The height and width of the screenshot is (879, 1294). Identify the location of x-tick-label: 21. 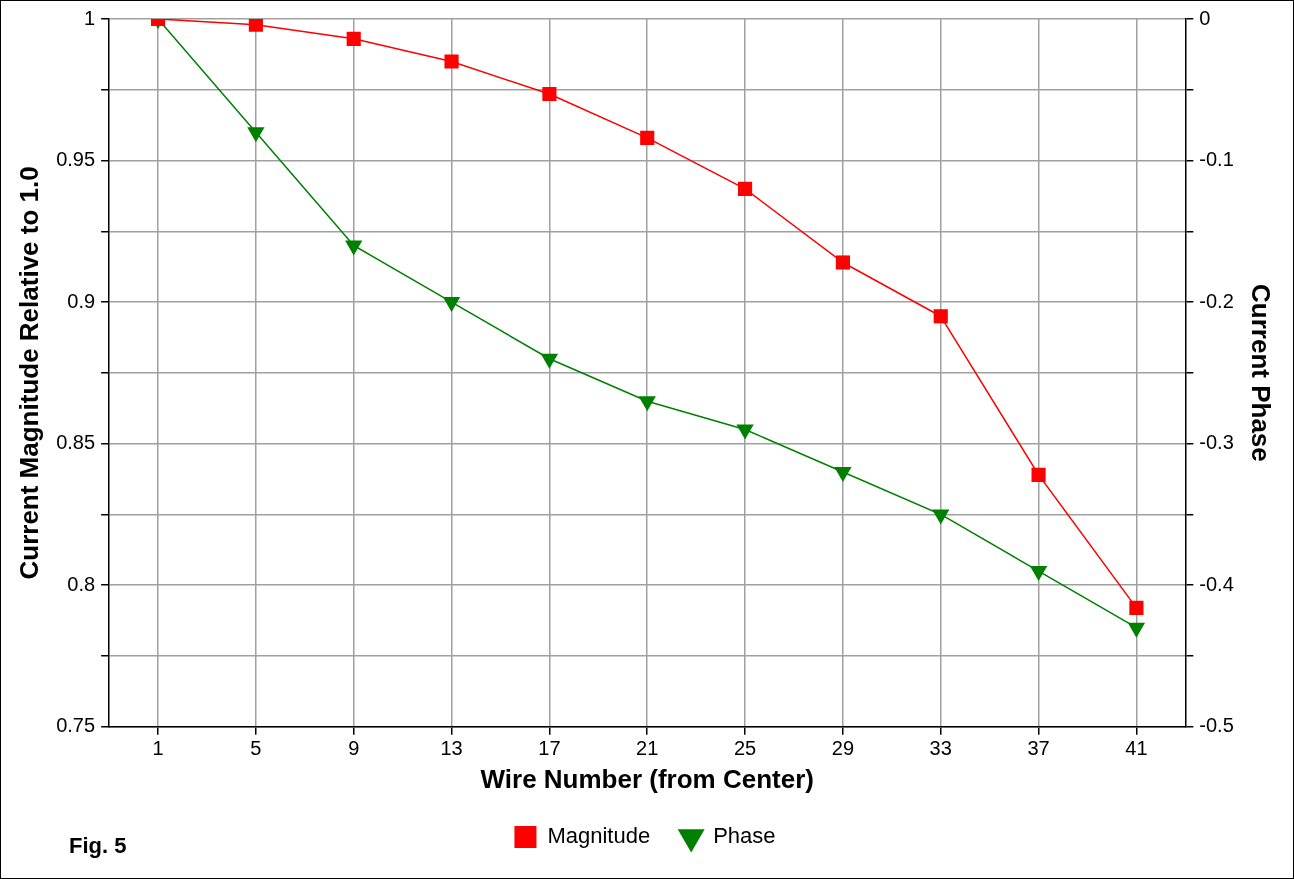
(647, 748).